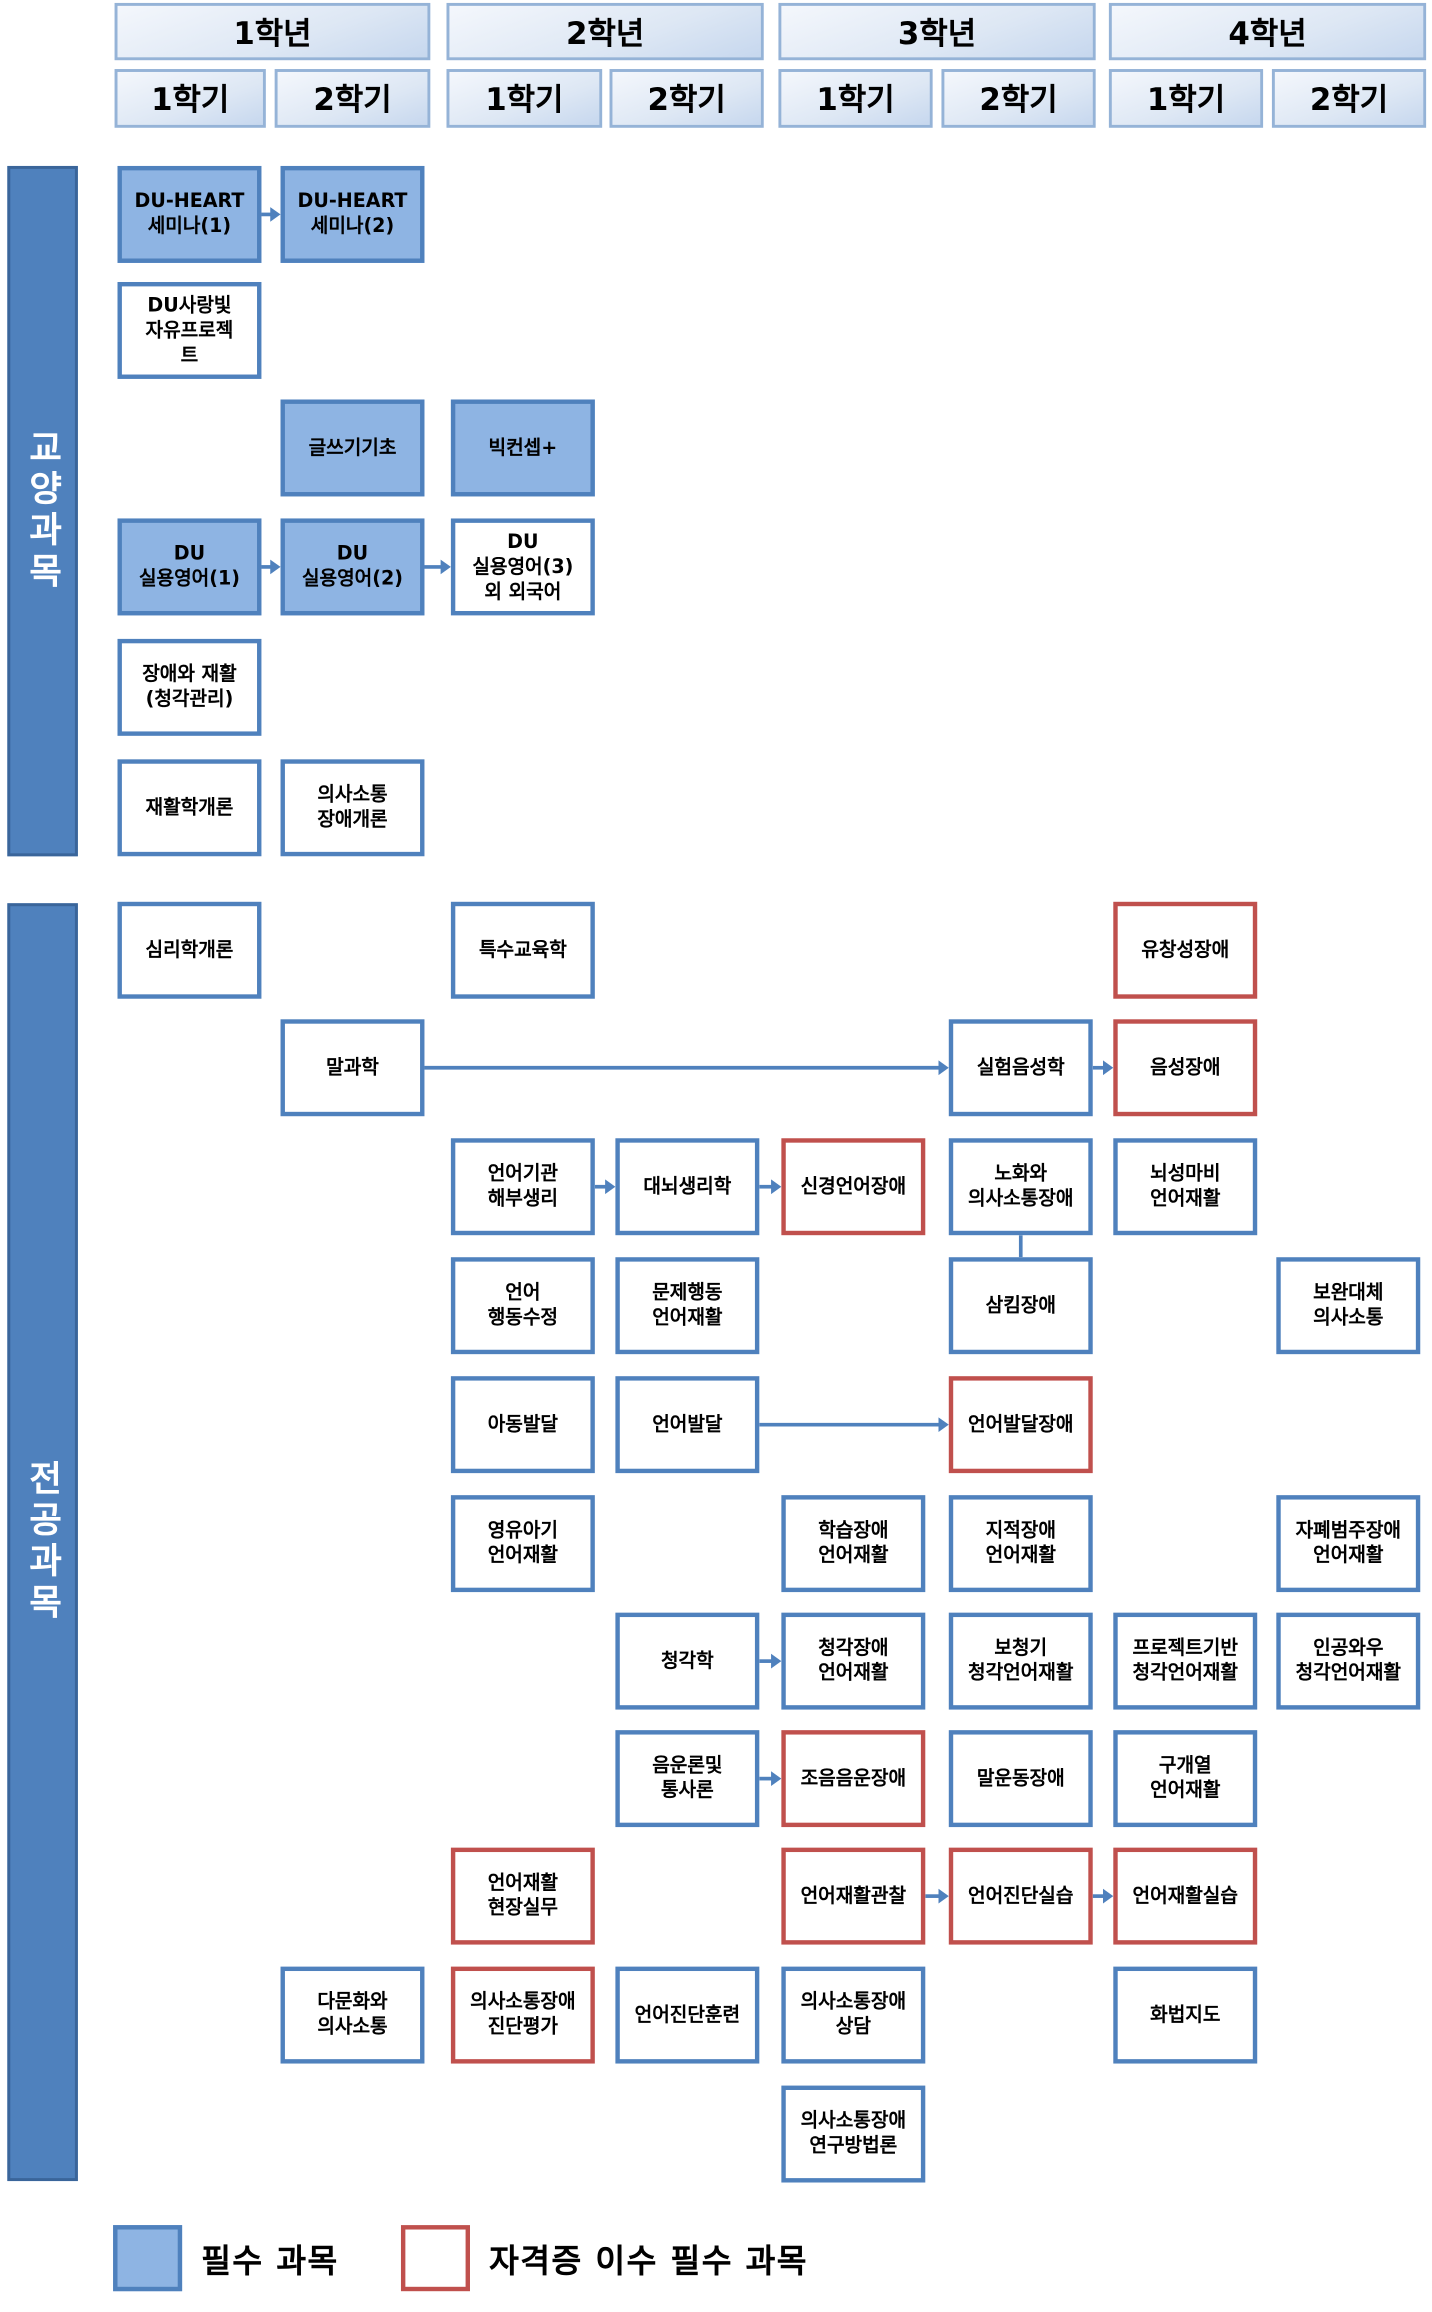 Image resolution: width=1432 pixels, height=2312 pixels. I want to click on course-box: 아동발달, so click(522, 1425).